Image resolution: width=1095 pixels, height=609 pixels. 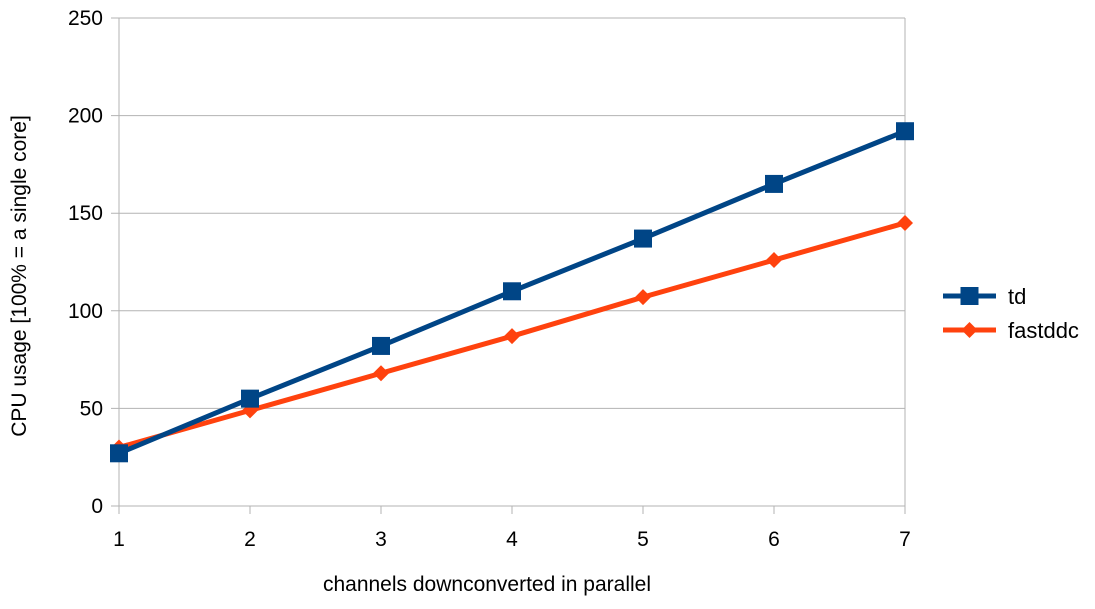 What do you see at coordinates (487, 584) in the screenshot?
I see `x-axis-title: channels downconverted in parallel` at bounding box center [487, 584].